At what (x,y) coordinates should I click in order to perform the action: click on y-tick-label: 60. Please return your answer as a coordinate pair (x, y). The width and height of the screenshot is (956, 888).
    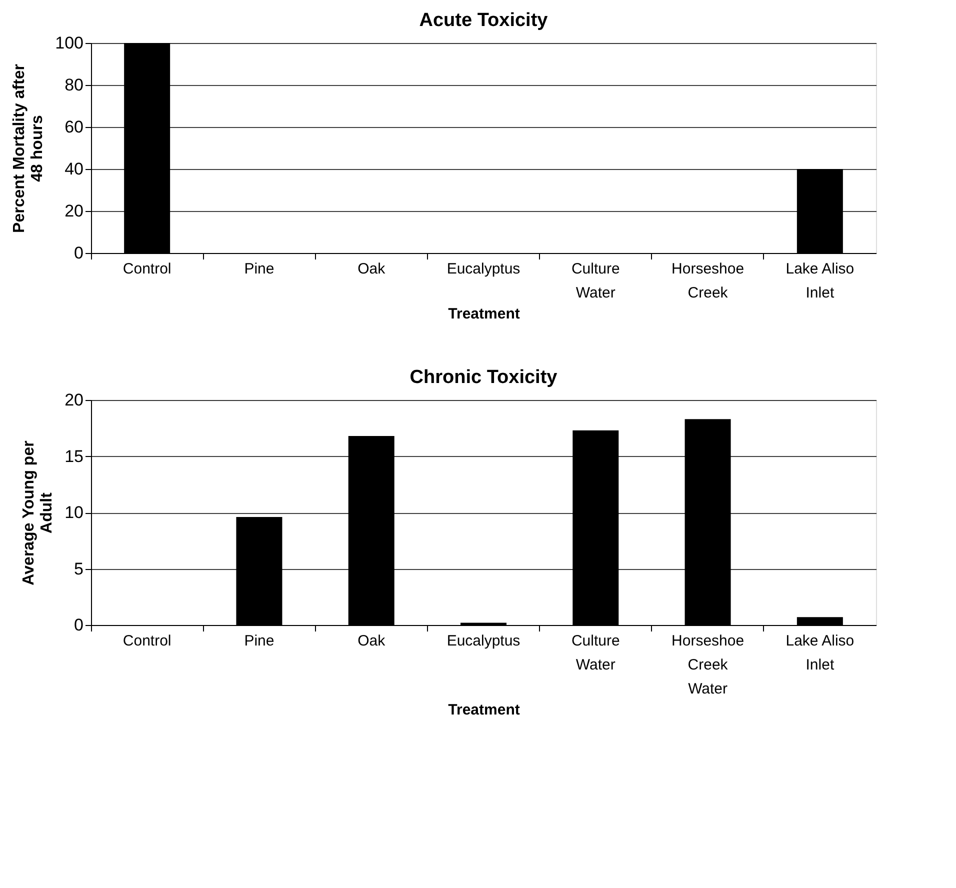
    Looking at the image, I should click on (74, 127).